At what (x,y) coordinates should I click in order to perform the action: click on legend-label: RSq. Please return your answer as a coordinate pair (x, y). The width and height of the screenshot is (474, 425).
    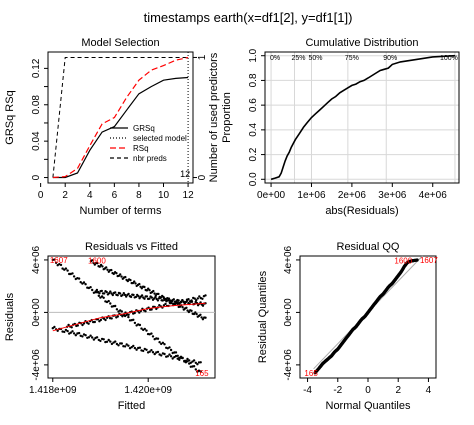
    Looking at the image, I should click on (141, 148).